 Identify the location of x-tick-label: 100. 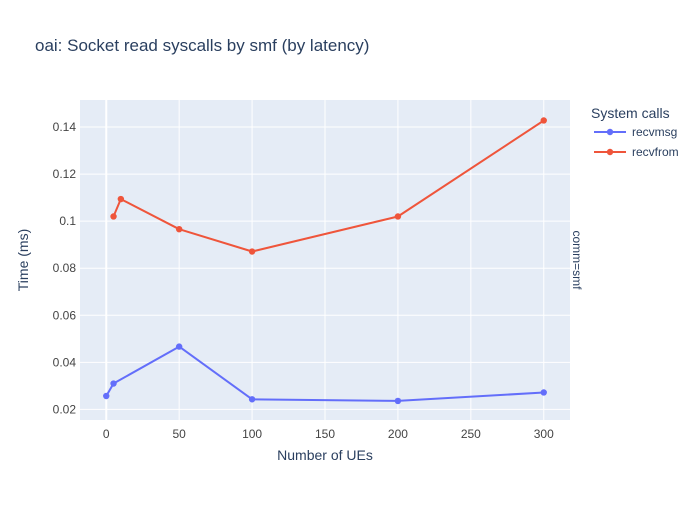
(252, 434).